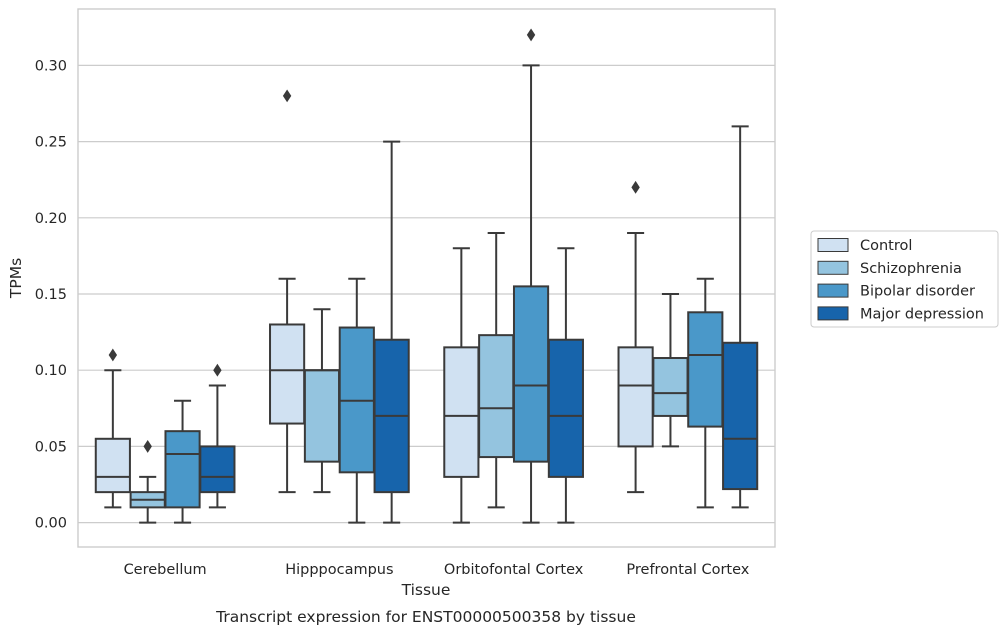 The image size is (1007, 634). I want to click on y-tick-label: 0.25, so click(51, 143).